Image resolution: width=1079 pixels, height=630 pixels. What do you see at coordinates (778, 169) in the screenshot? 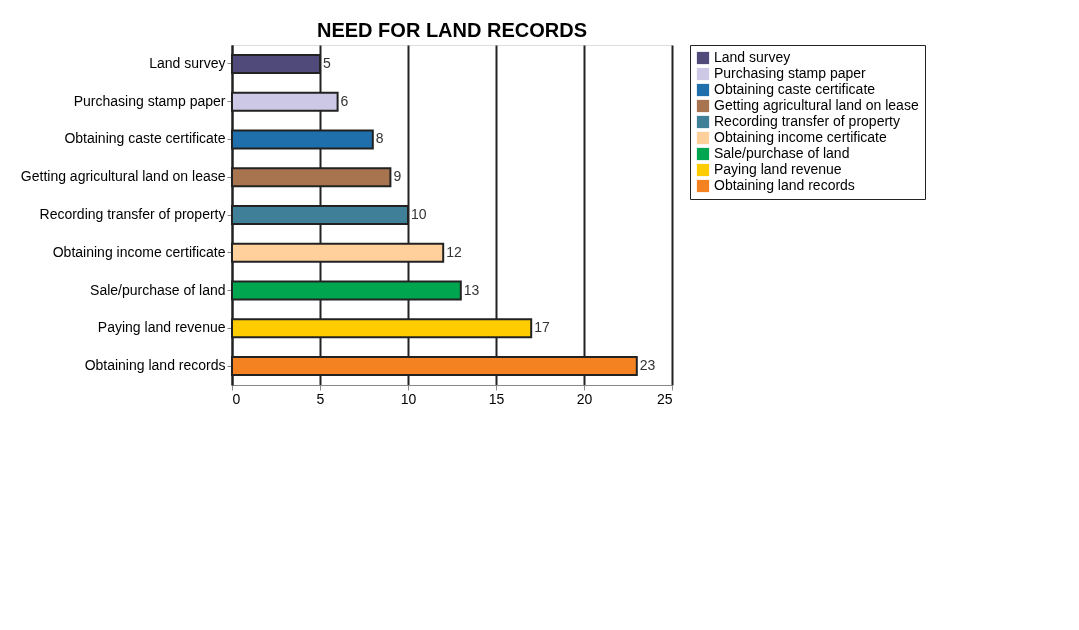
I see `legend-label: Paying land revenue` at bounding box center [778, 169].